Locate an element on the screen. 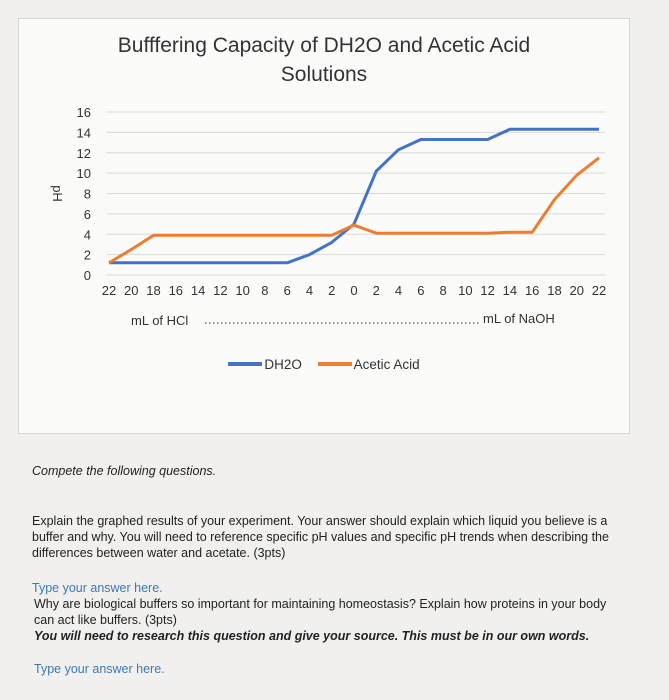  series-line-acetic-acid is located at coordinates (354, 210).